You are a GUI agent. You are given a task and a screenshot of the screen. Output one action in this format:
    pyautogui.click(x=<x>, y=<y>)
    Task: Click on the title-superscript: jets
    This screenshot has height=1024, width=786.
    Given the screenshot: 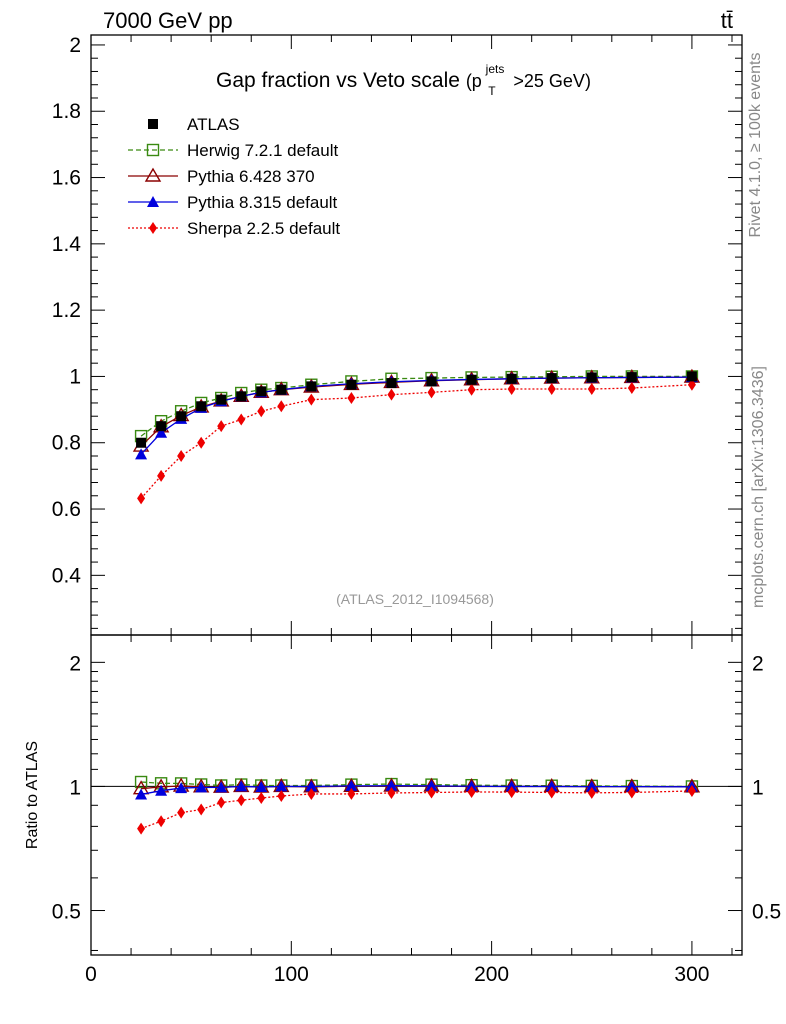 What is the action you would take?
    pyautogui.click(x=495, y=69)
    